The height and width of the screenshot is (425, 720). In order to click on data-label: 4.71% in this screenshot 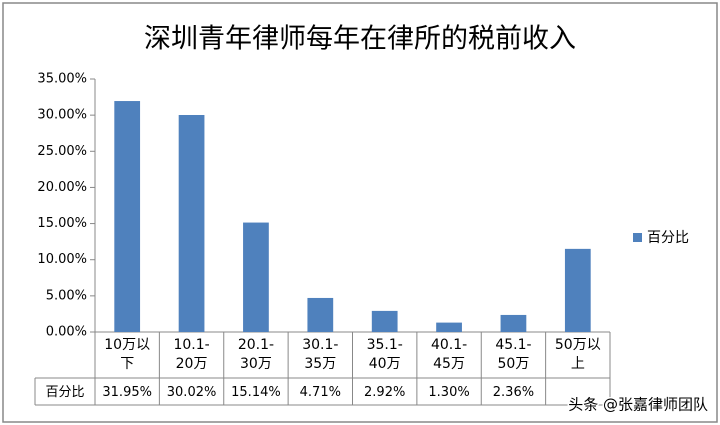, I will do `click(320, 392)`.